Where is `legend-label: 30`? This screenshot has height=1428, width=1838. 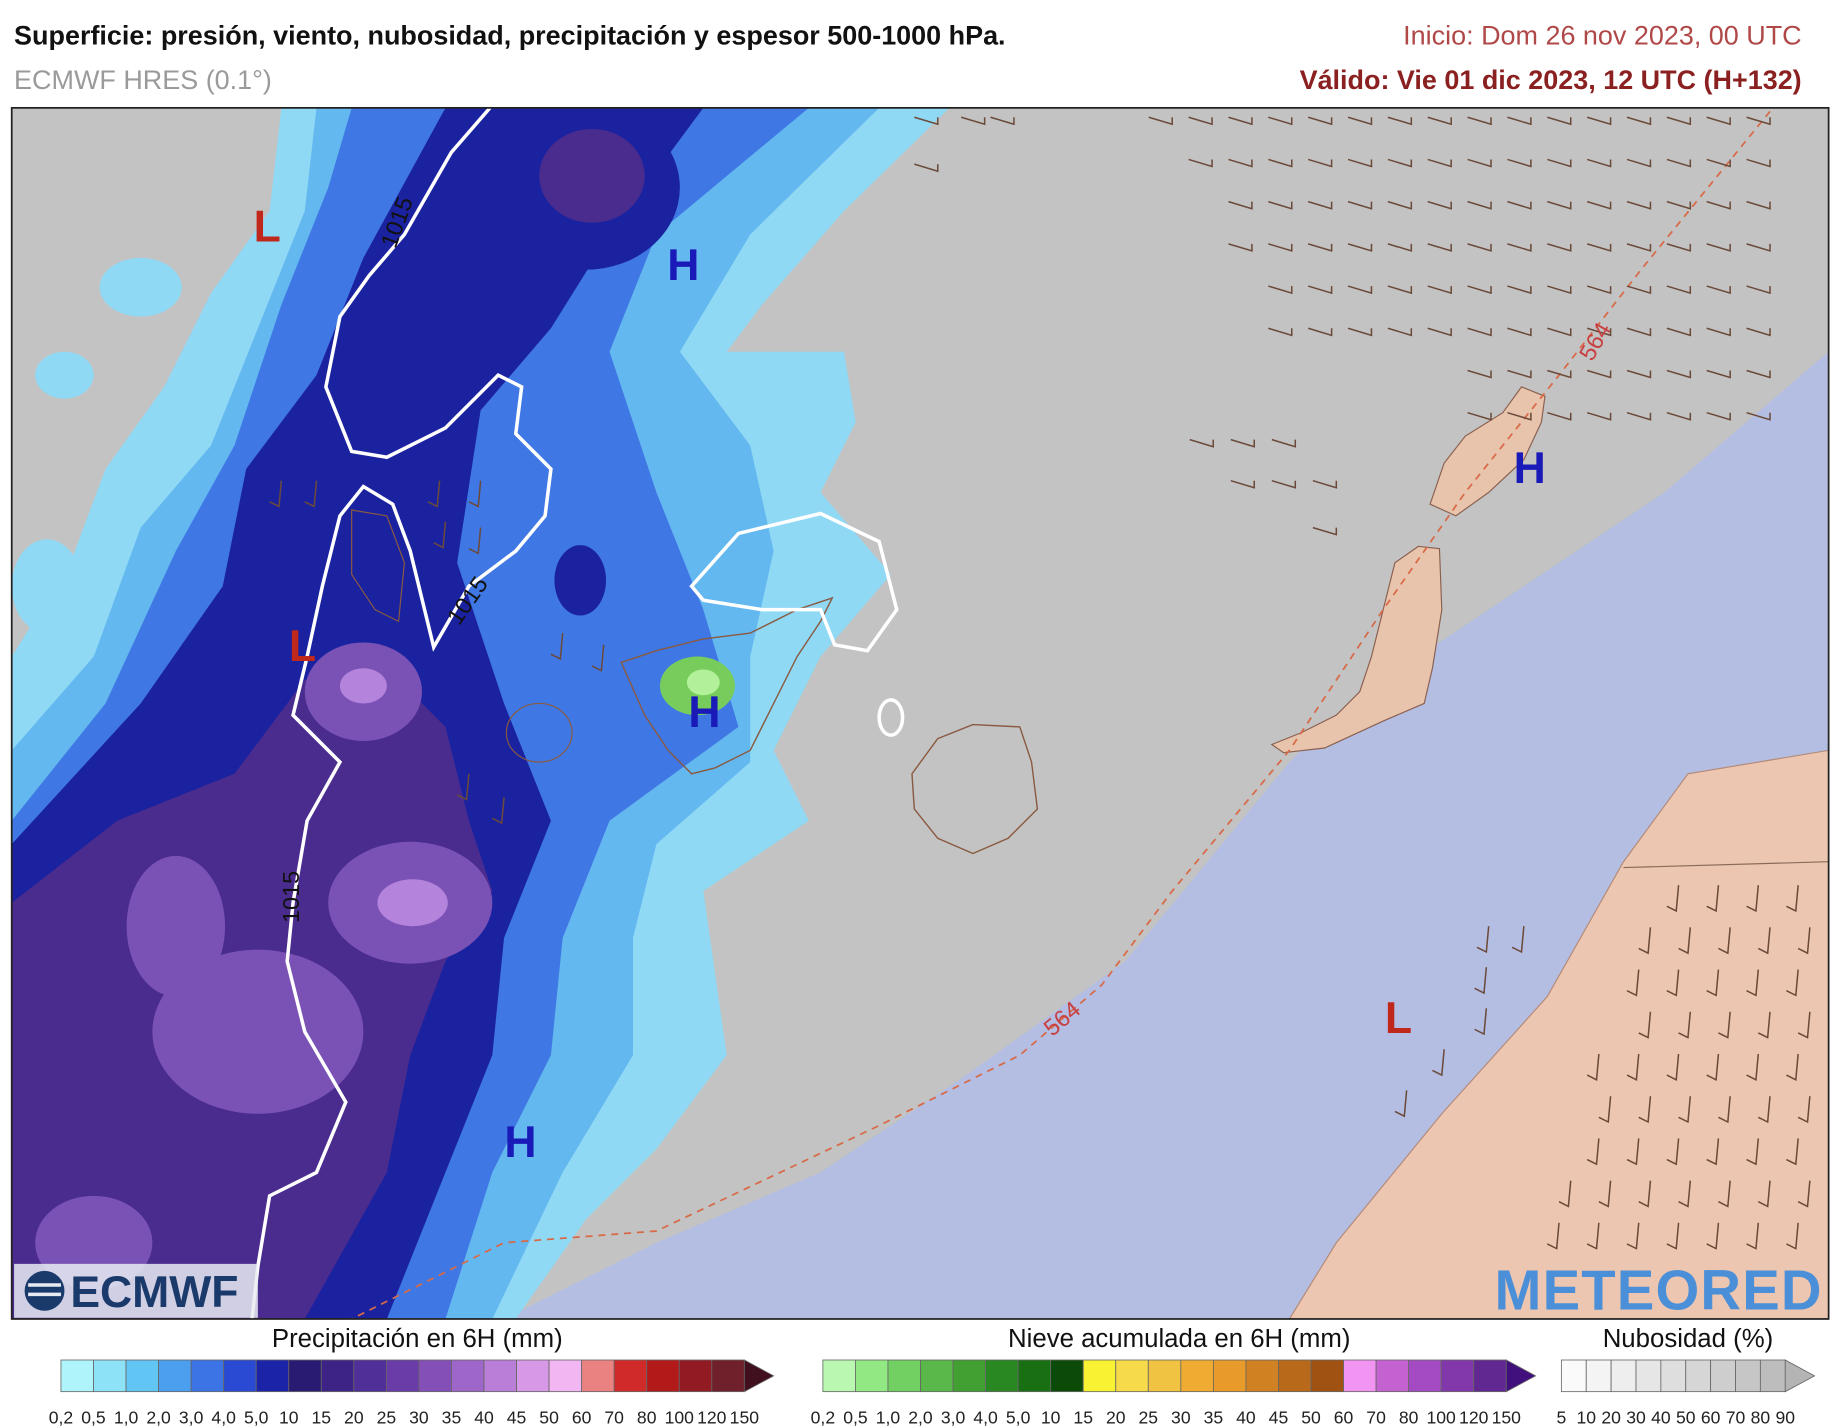
legend-label: 30 is located at coordinates (419, 1417).